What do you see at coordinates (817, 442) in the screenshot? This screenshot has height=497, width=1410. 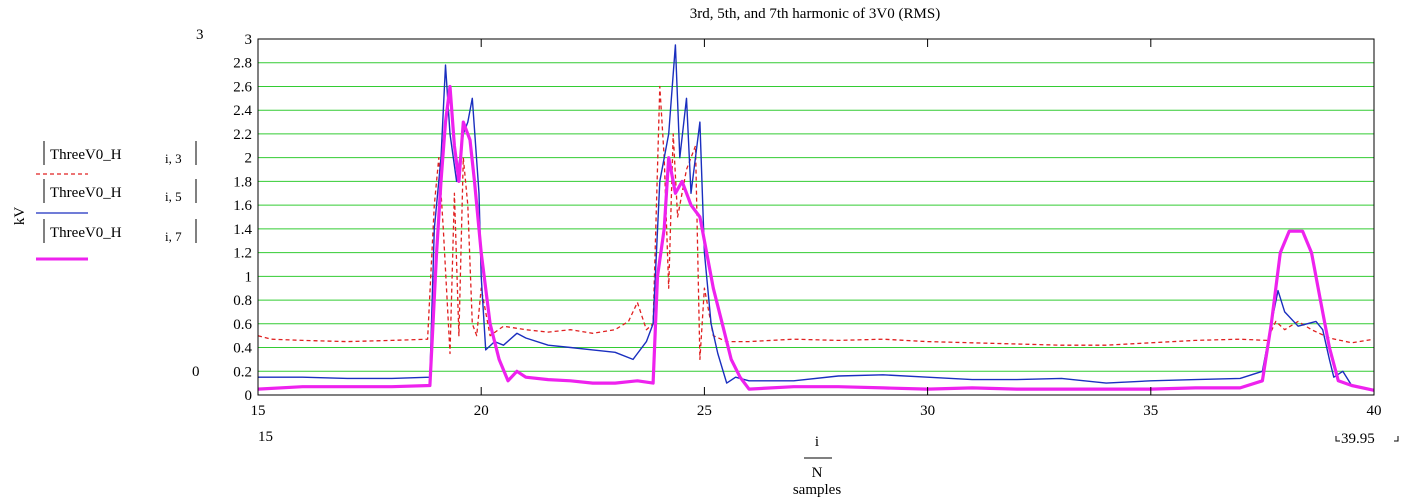 I see `x-label-numerator: i` at bounding box center [817, 442].